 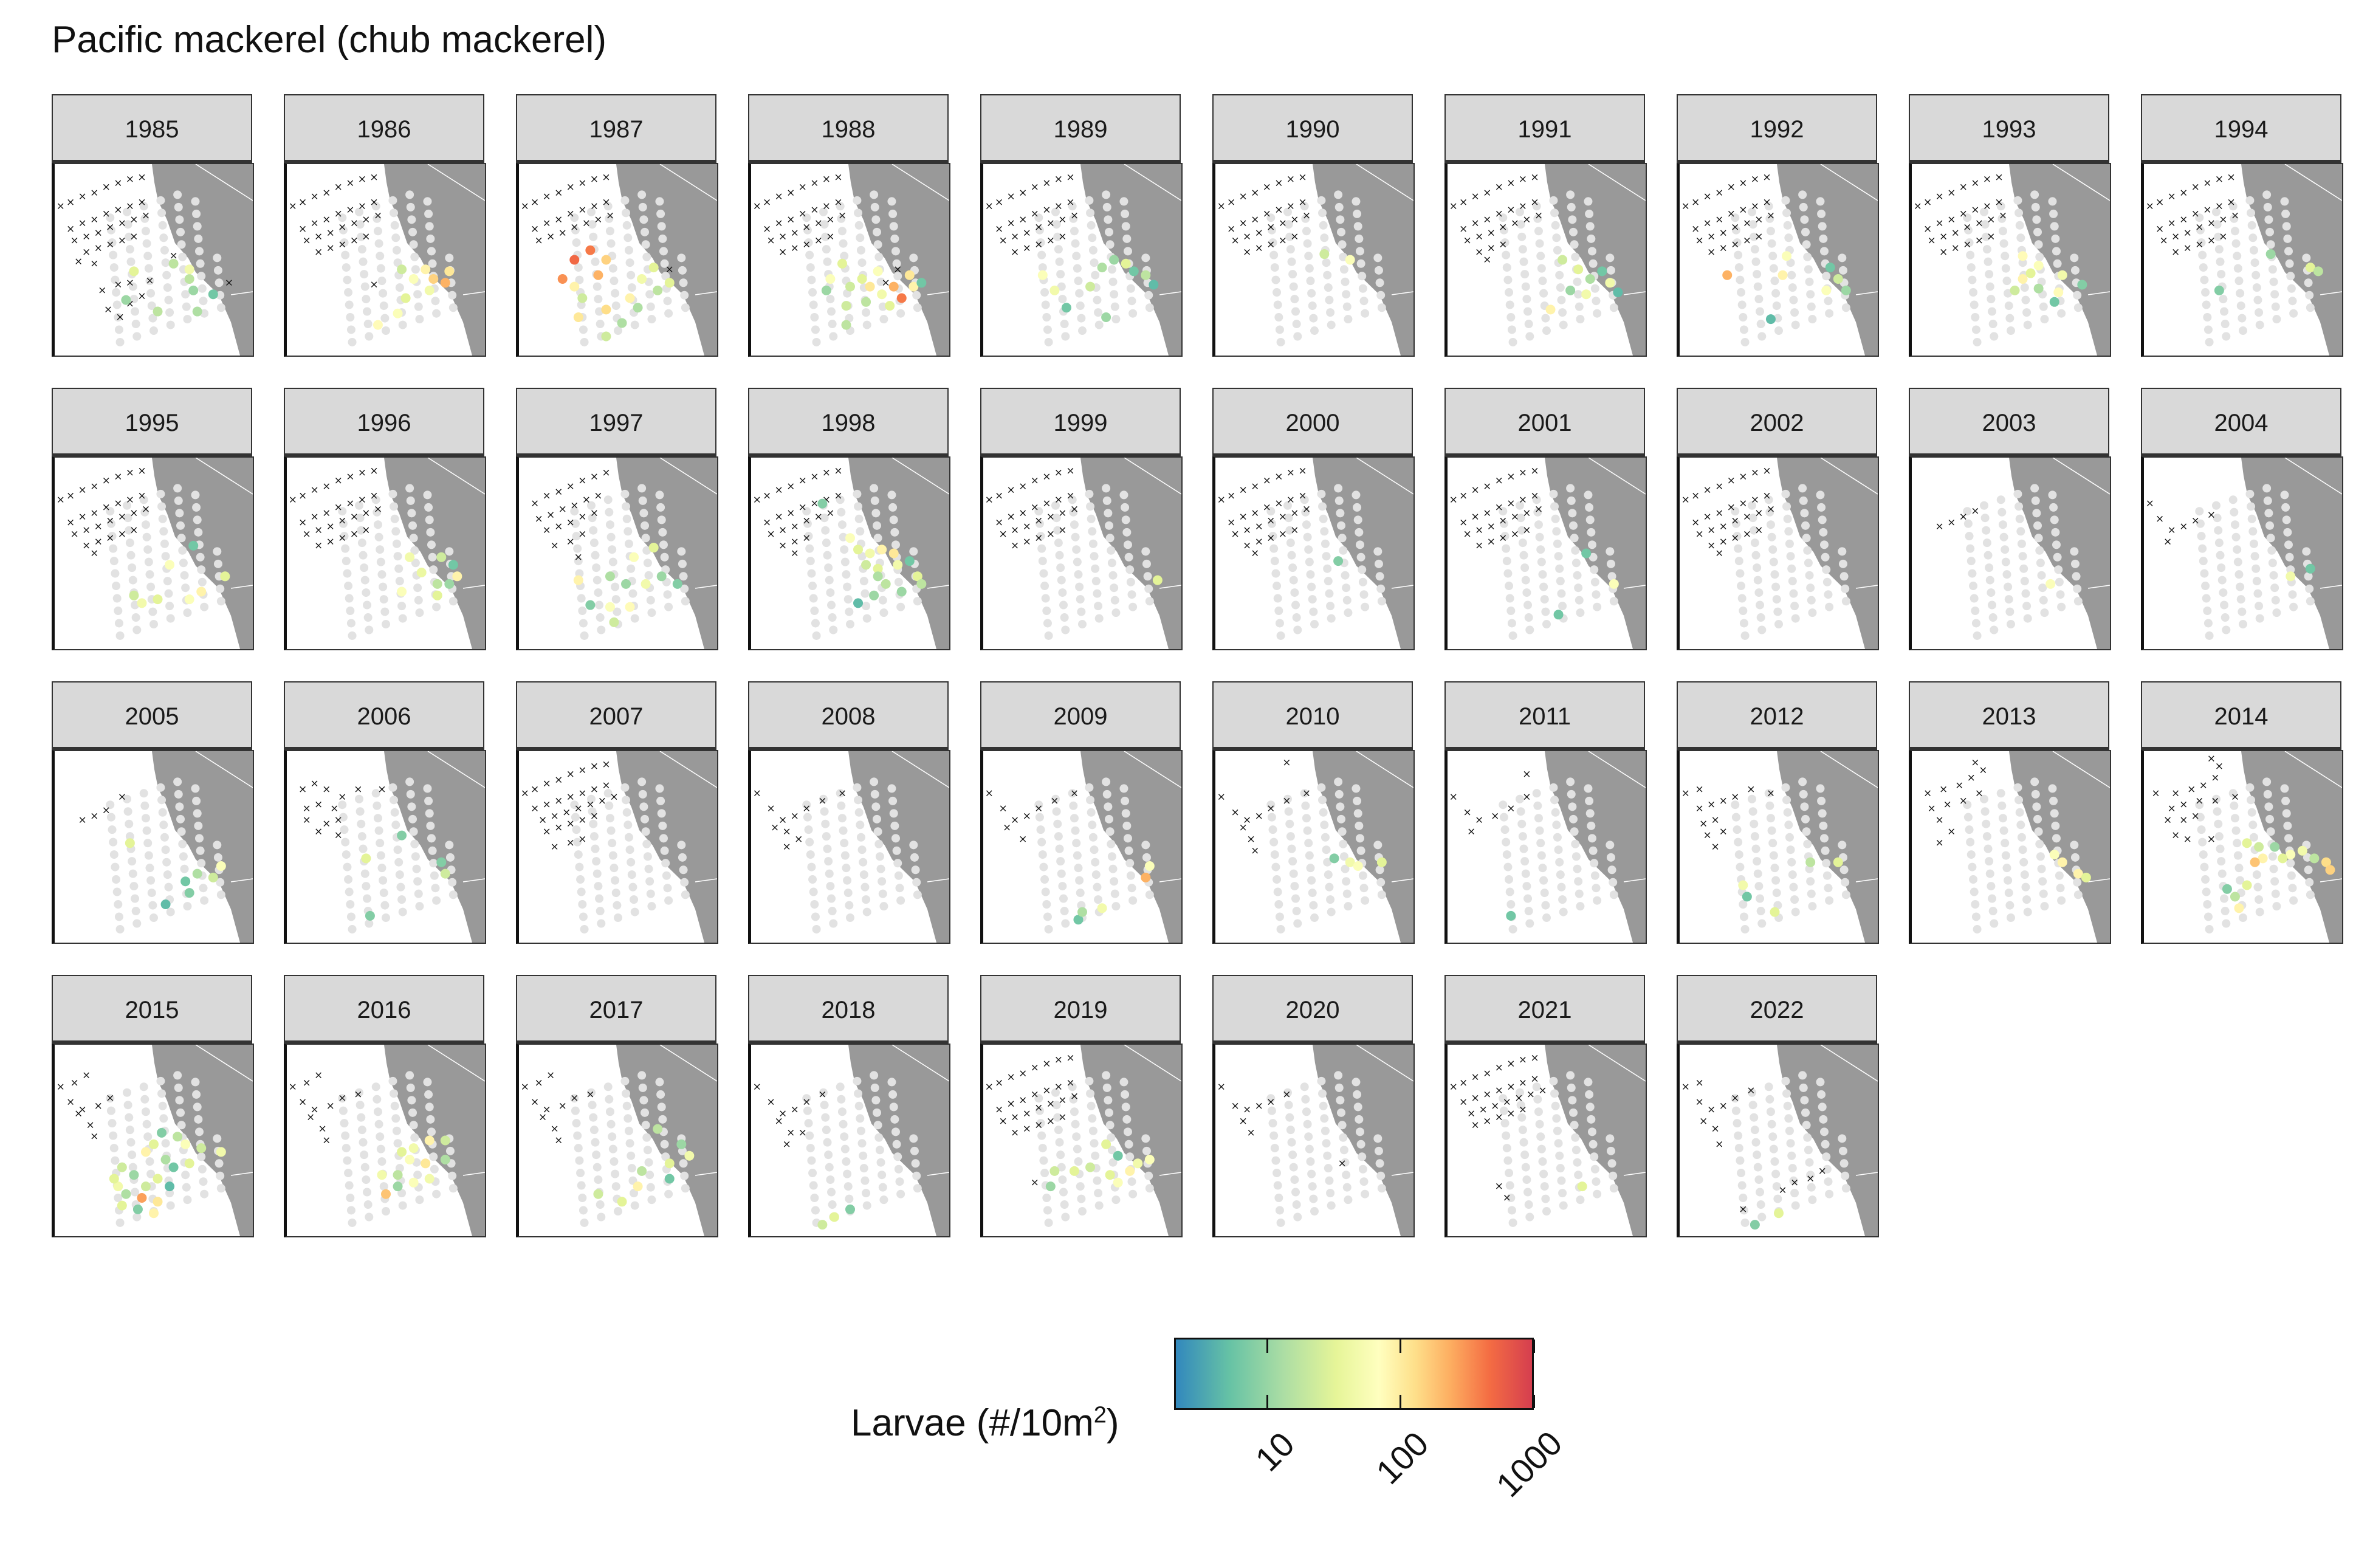 I want to click on facet-label: 1997, so click(x=616, y=423).